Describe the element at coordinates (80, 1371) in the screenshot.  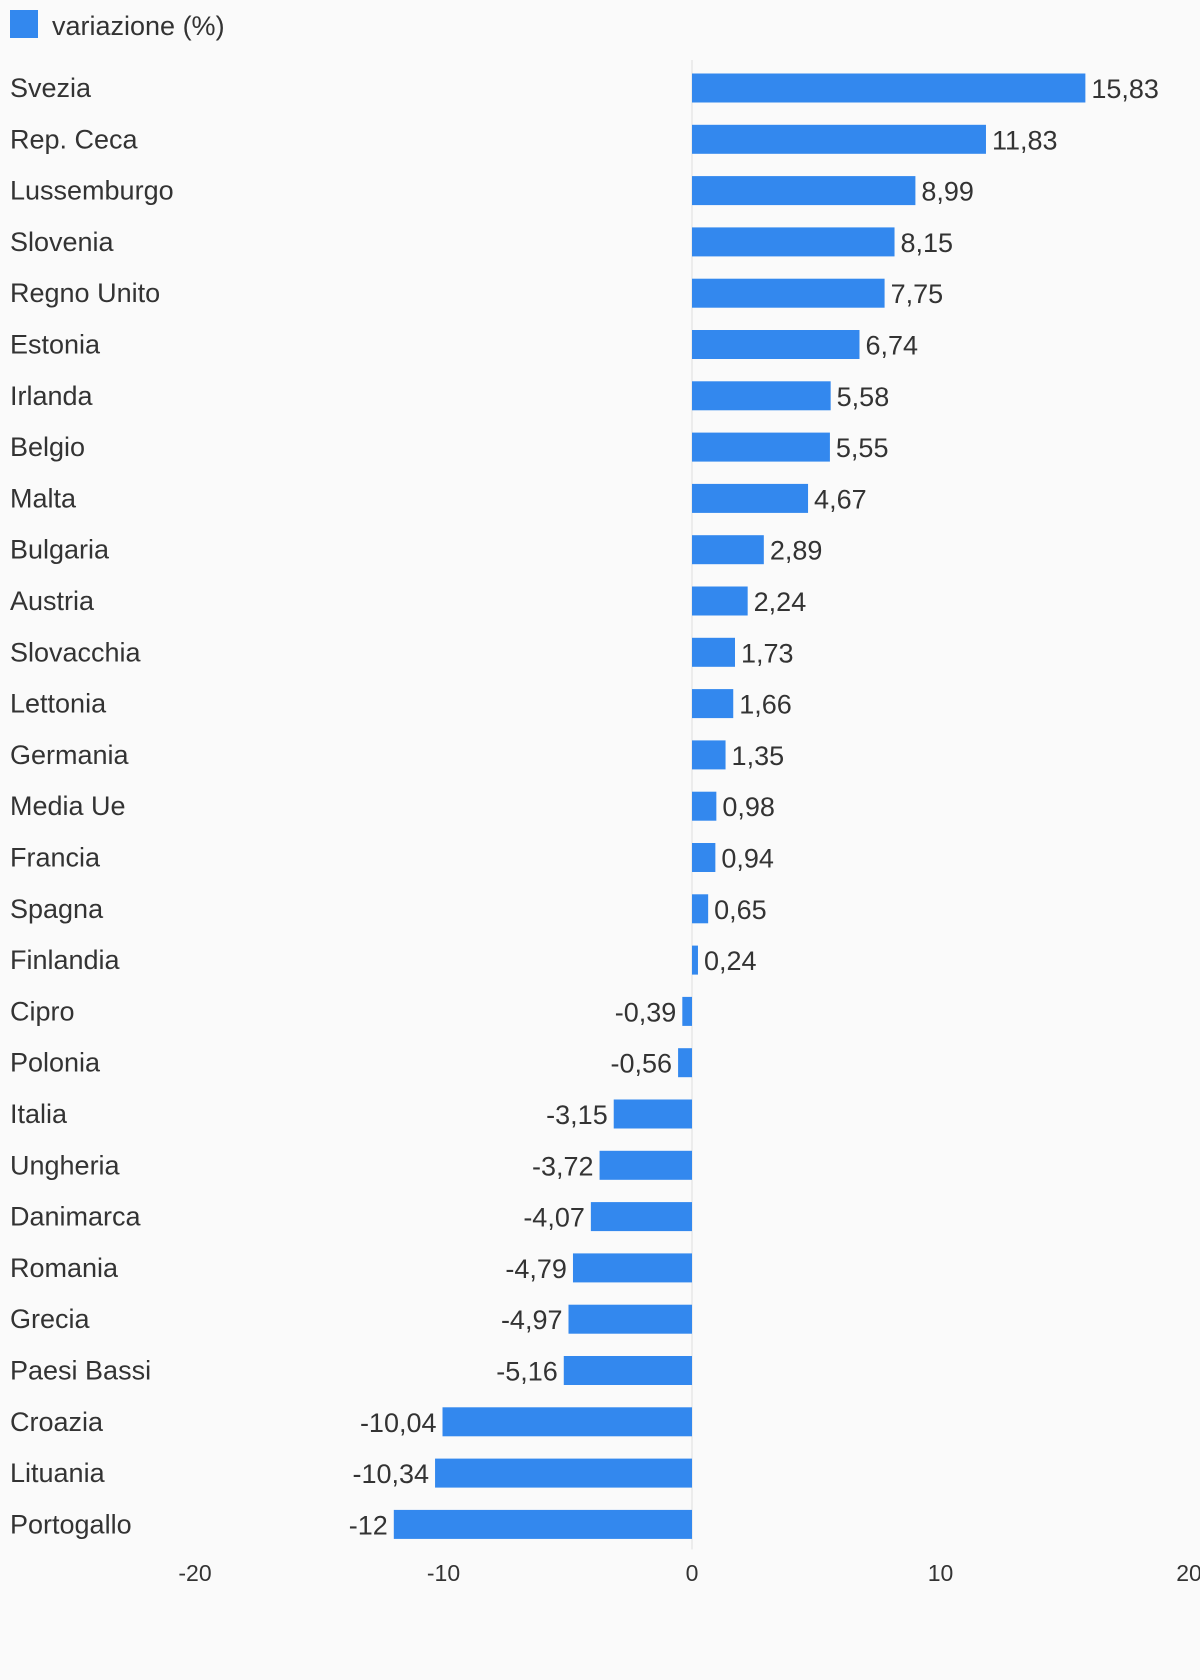
I see `category-label: Paesi Bassi` at that location.